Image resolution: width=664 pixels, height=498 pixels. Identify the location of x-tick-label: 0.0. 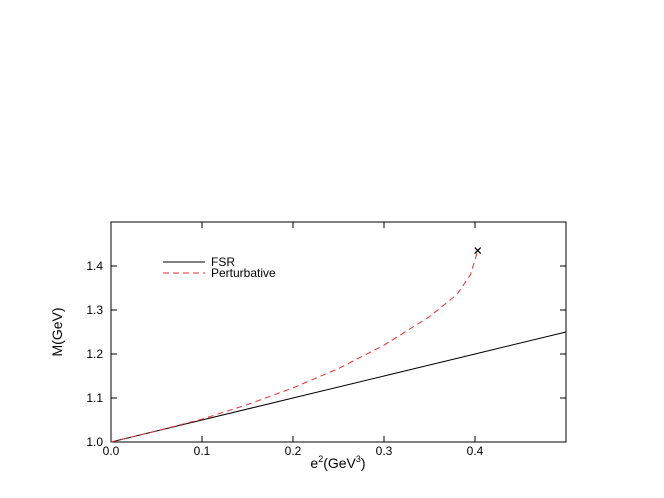
(111, 451).